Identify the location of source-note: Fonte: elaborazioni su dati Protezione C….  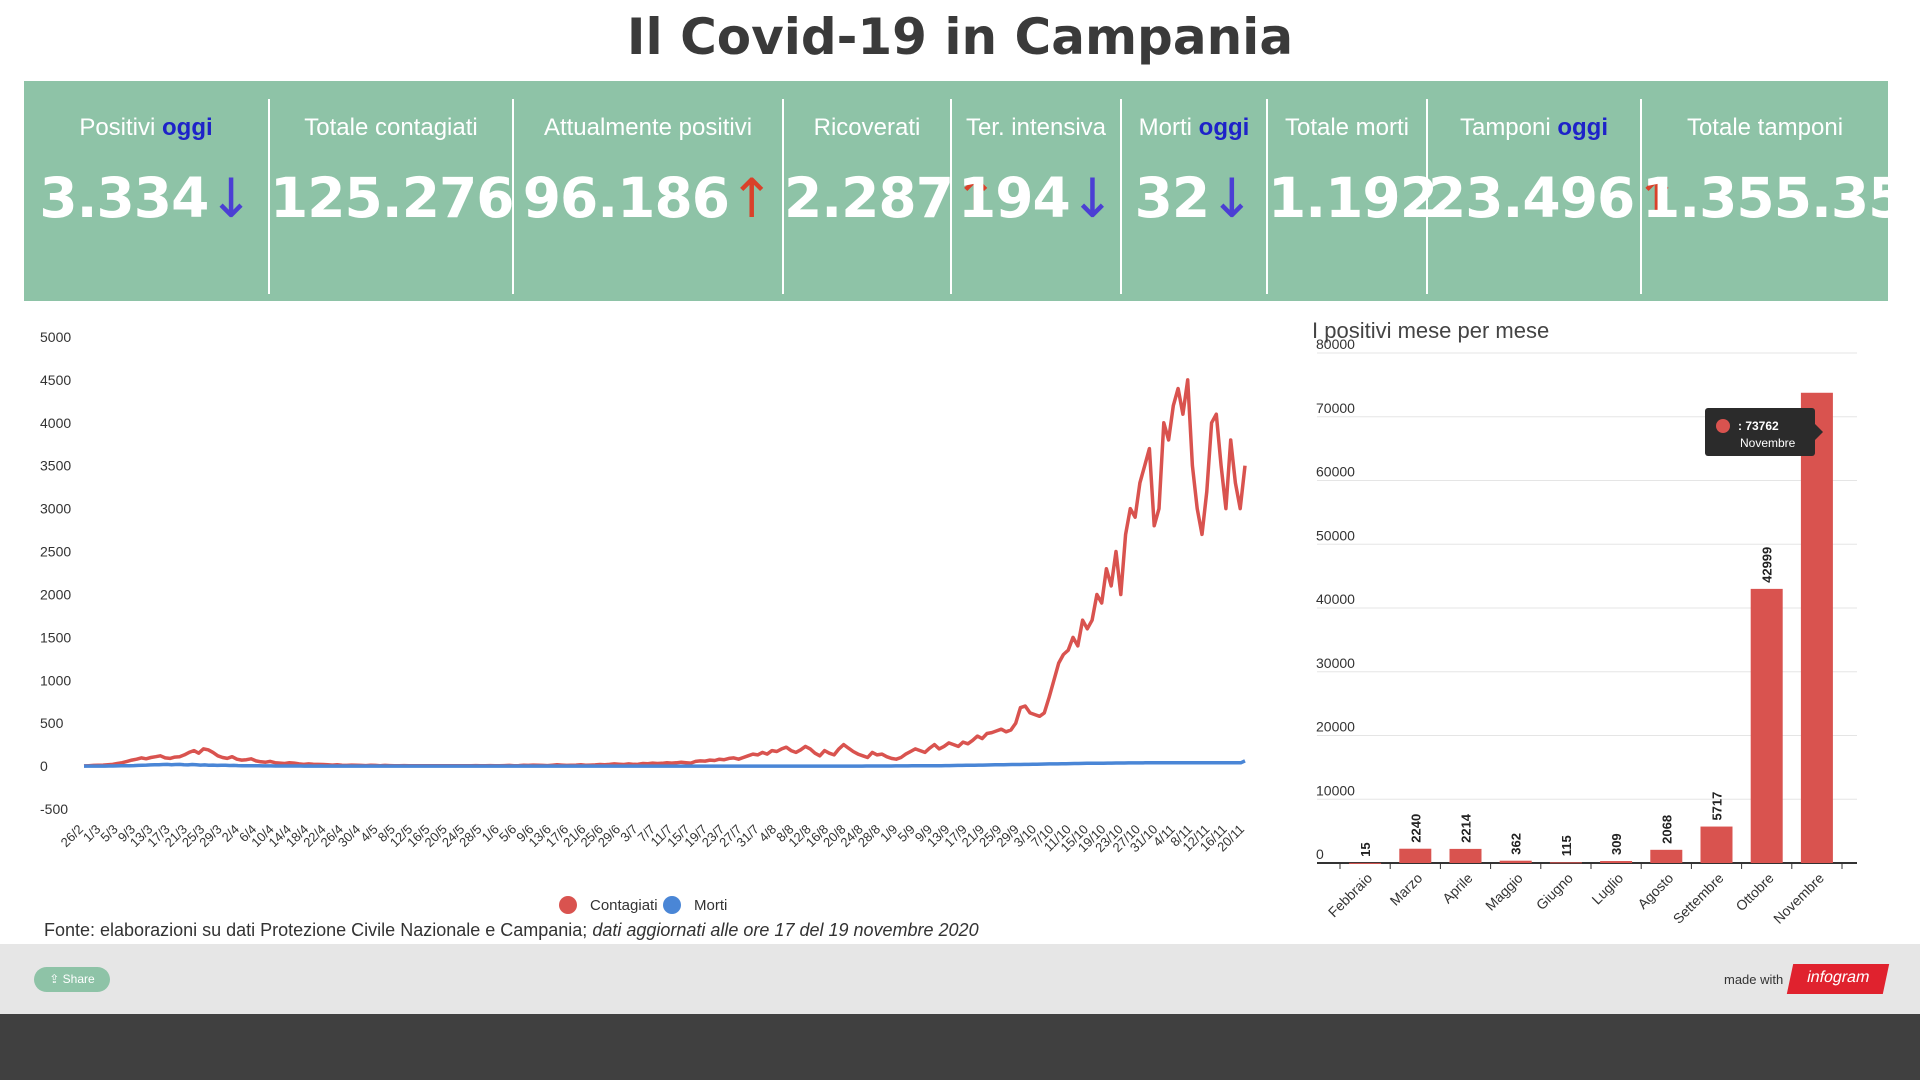
(511, 930).